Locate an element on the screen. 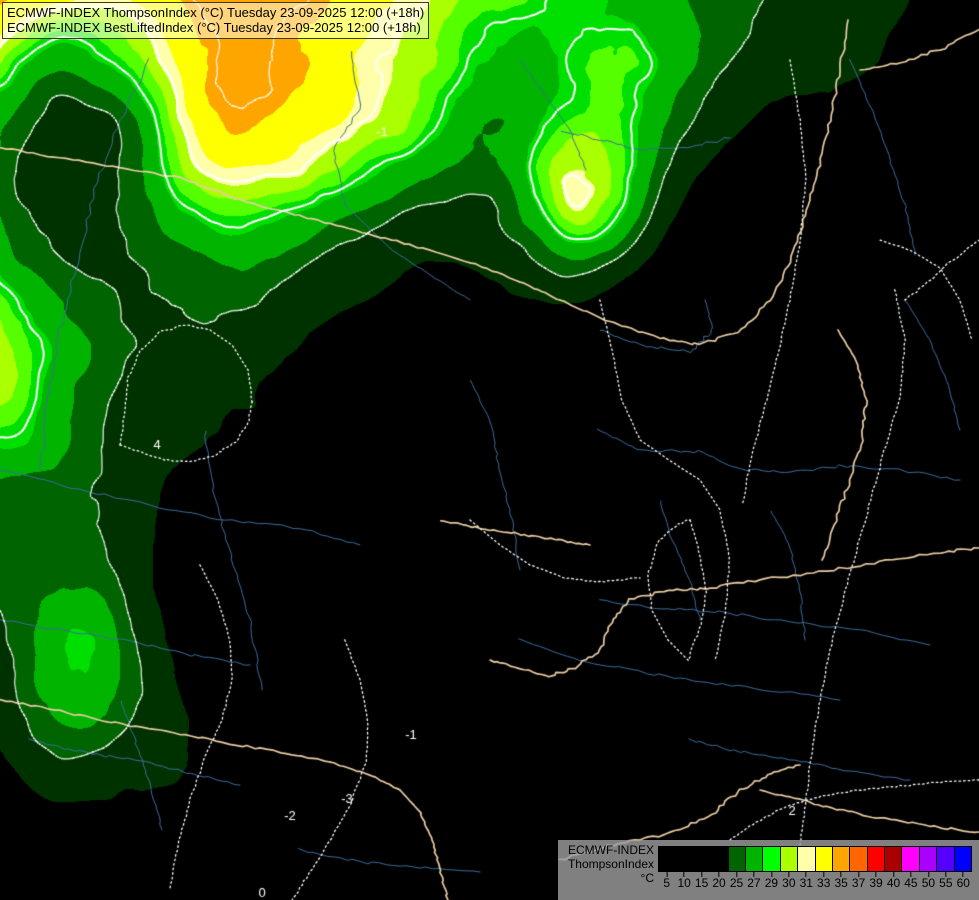  legend-tick-labels: 5 10 15 20 25 27 29 30 31 33 35 37 39 40 45 50 55 60 is located at coordinates (815, 883).